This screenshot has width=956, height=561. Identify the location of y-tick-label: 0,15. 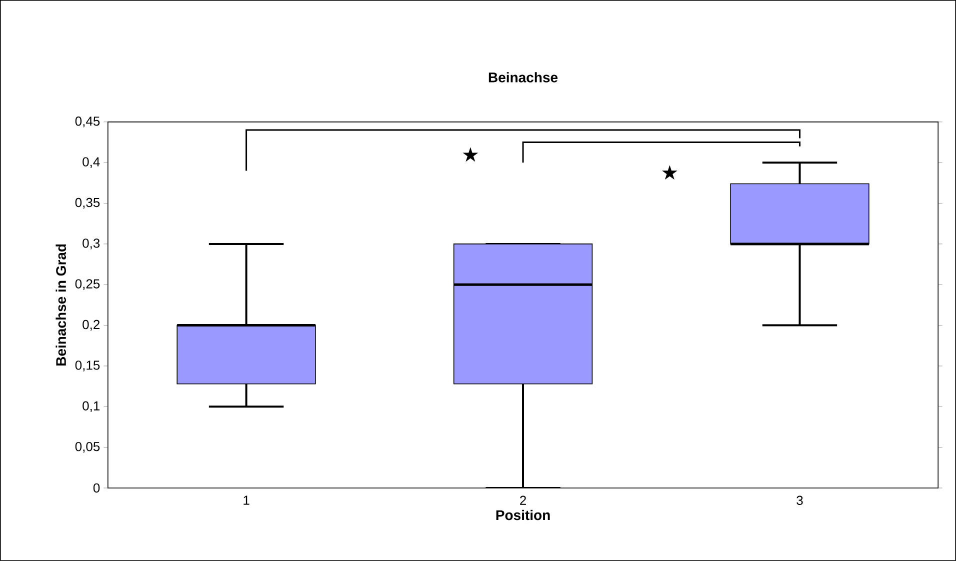
(87, 366).